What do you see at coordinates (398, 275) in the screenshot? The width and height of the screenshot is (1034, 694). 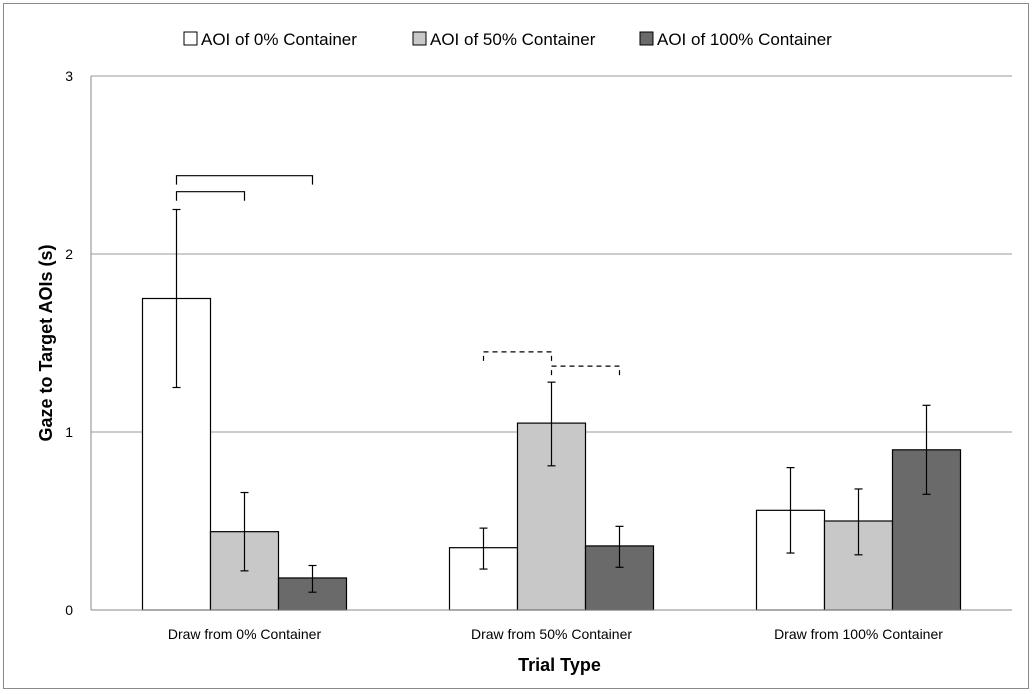 I see `significance-brackets` at bounding box center [398, 275].